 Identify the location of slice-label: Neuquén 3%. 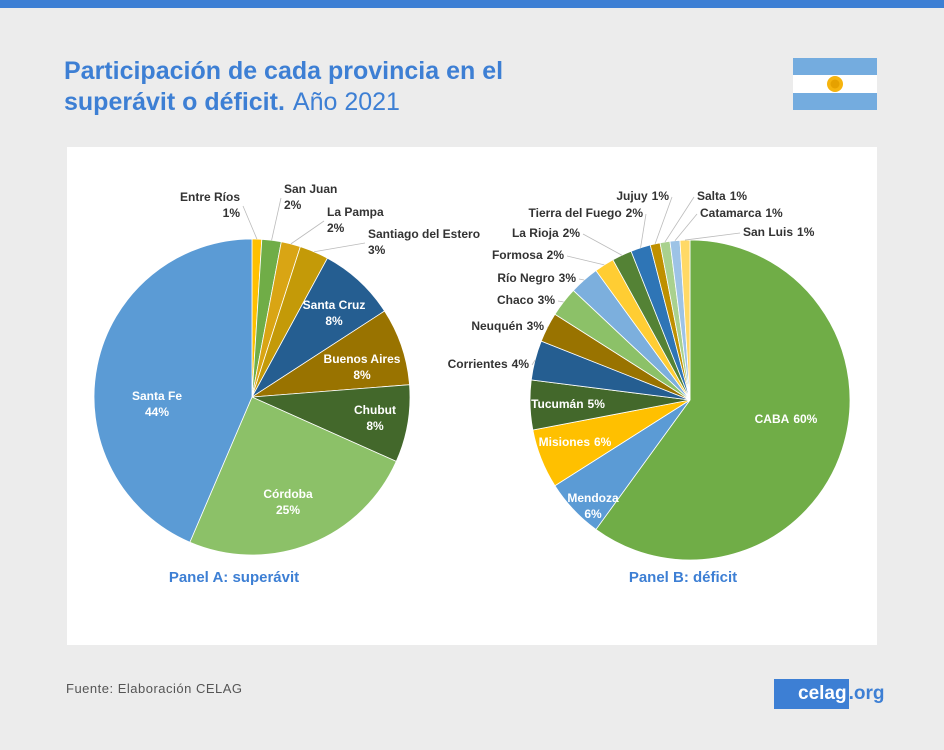
(507, 326).